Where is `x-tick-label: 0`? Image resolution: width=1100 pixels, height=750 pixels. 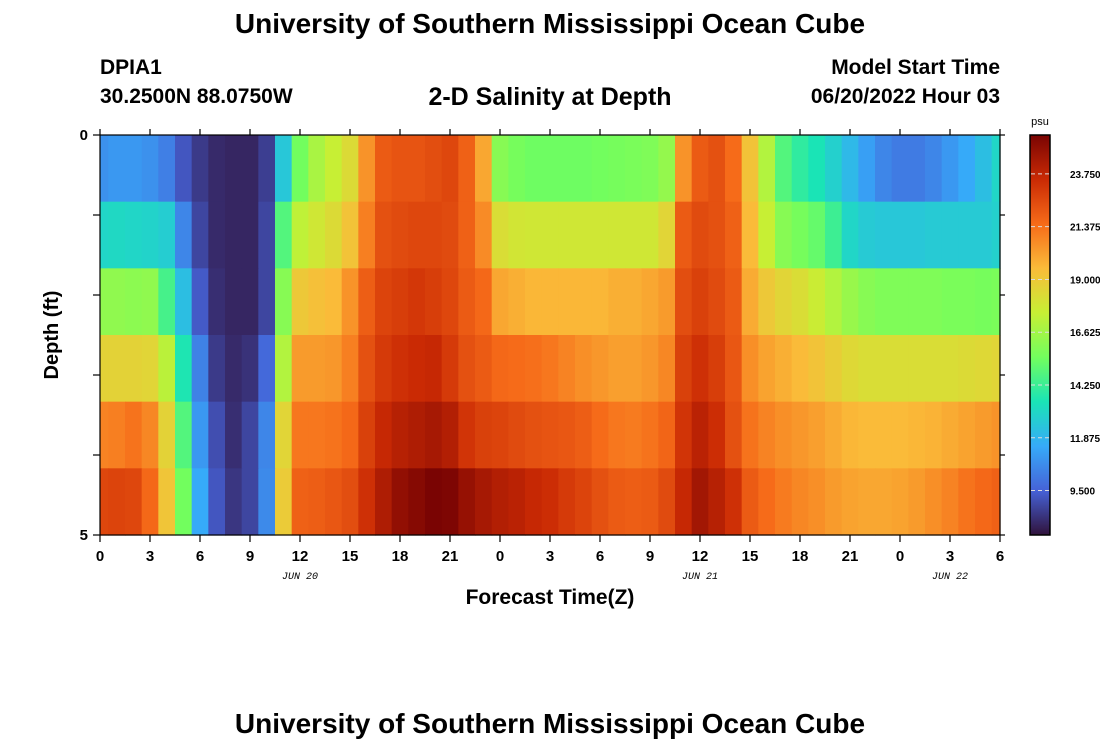 x-tick-label: 0 is located at coordinates (500, 556).